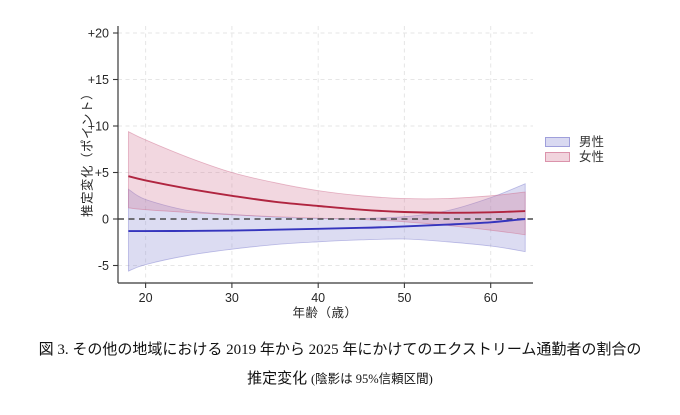 The height and width of the screenshot is (415, 680). I want to click on svg-text: -5, so click(103, 266).